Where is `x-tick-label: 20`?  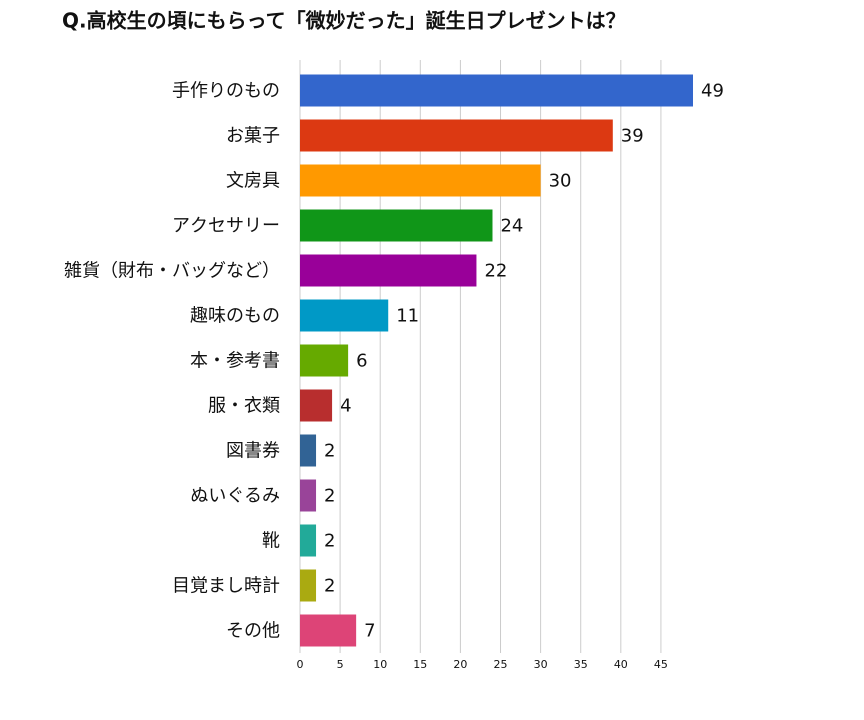 x-tick-label: 20 is located at coordinates (460, 664).